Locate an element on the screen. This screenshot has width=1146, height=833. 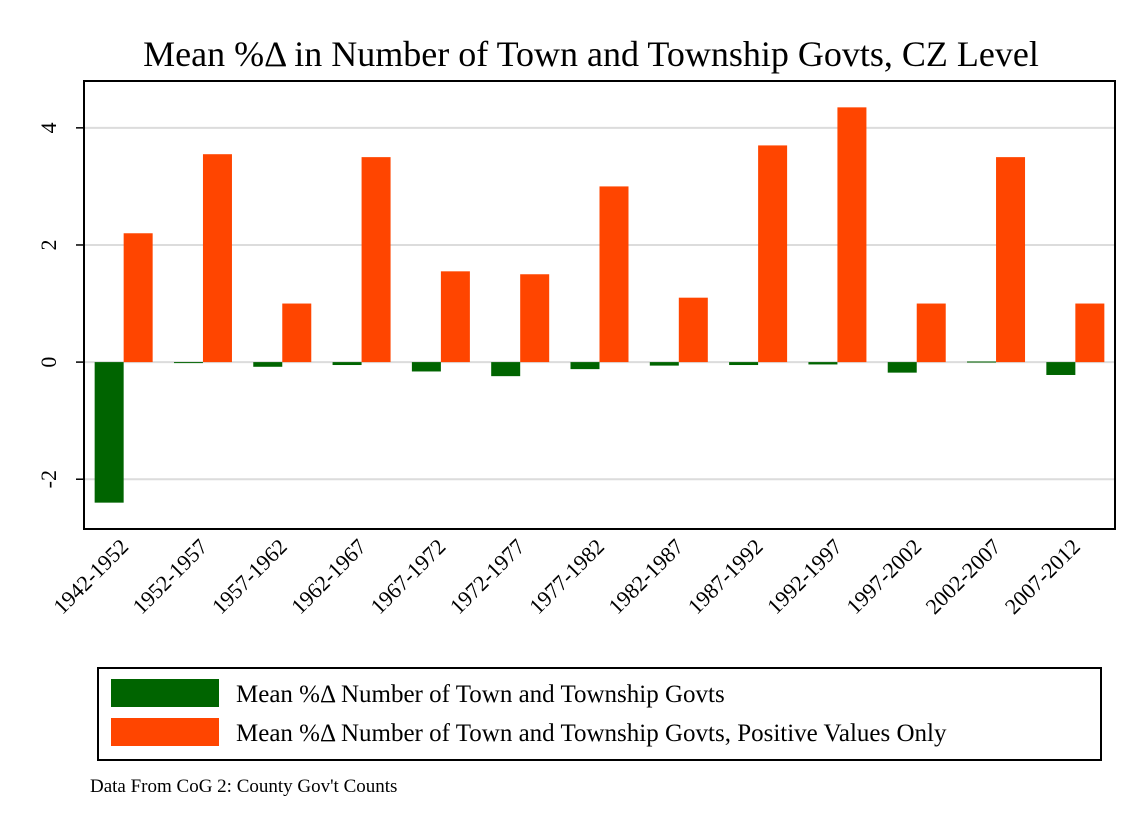
source-note: Data From CoG 2: County Gov't Counts is located at coordinates (243, 786).